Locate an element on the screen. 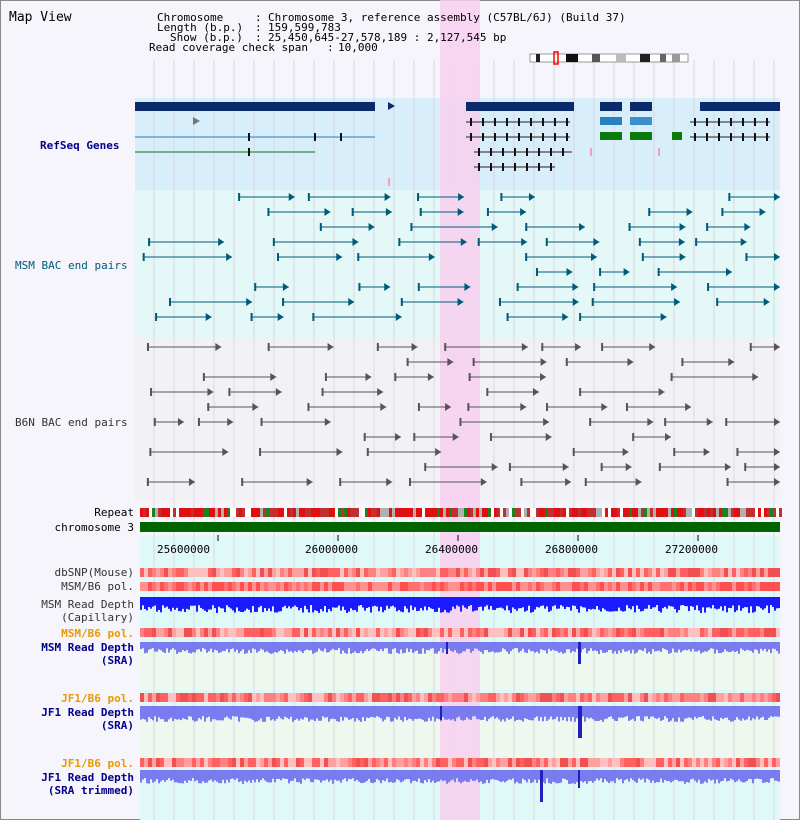 Image resolution: width=800 pixels, height=820 pixels. track-label-dbsnp: dbSNP(Mouse) is located at coordinates (94, 572).